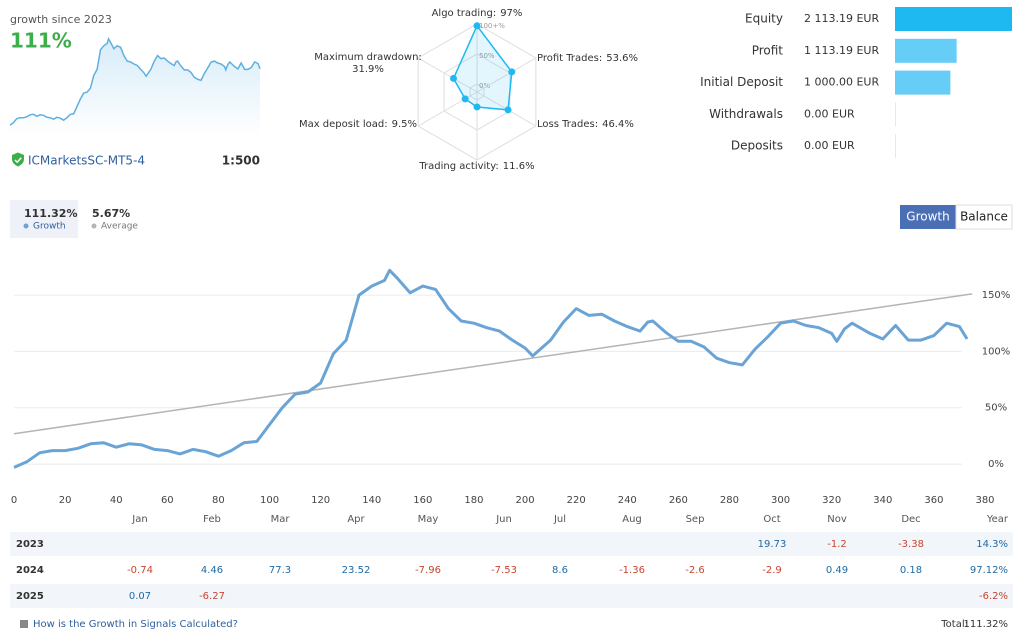 The height and width of the screenshot is (634, 1013). Describe the element at coordinates (111, 213) in the screenshot. I see `average-summary-value: 5.67%` at that location.